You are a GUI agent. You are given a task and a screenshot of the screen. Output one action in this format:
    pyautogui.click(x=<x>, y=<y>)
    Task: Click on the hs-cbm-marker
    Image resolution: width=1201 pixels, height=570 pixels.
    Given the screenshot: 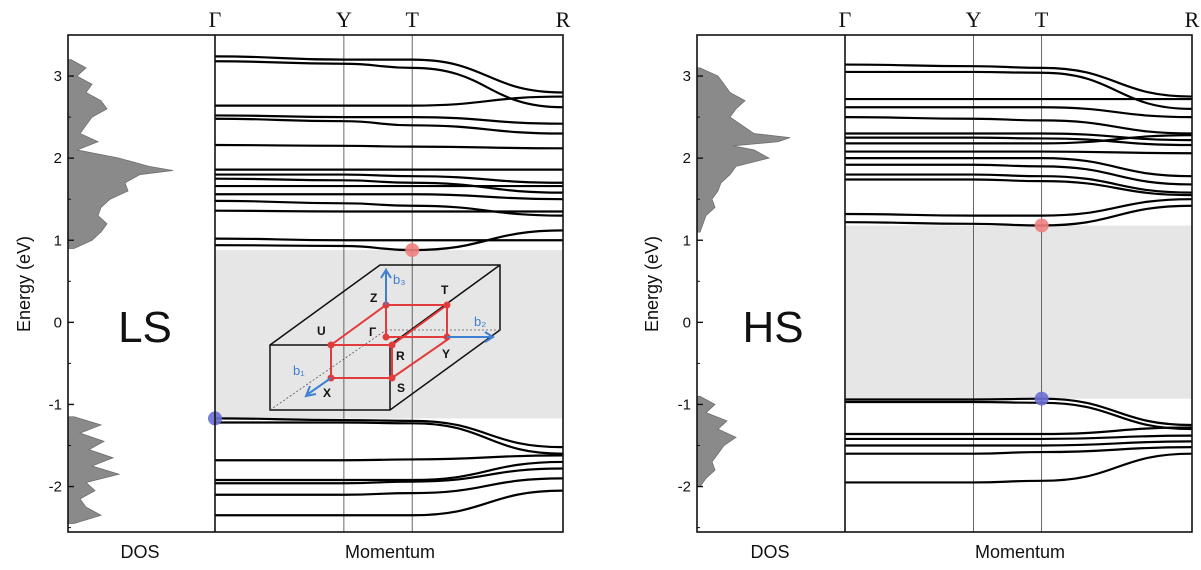 What is the action you would take?
    pyautogui.click(x=1041, y=225)
    